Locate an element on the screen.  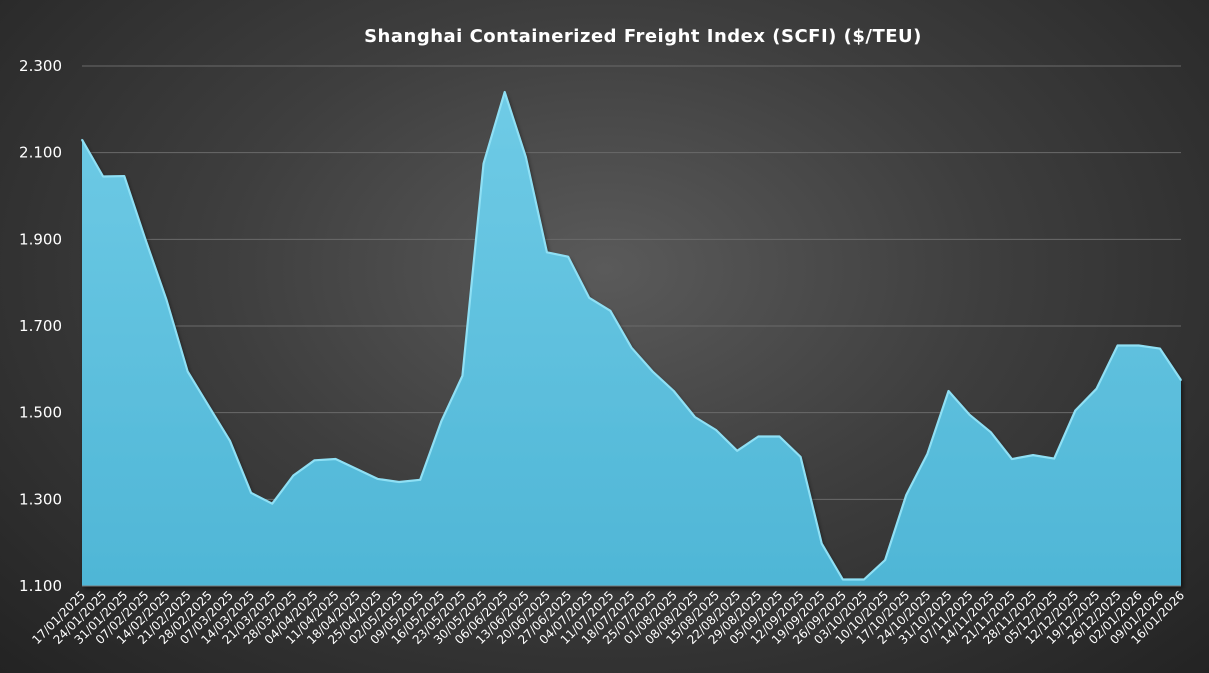
data-point-29/08/2025 is located at coordinates (758, 436).